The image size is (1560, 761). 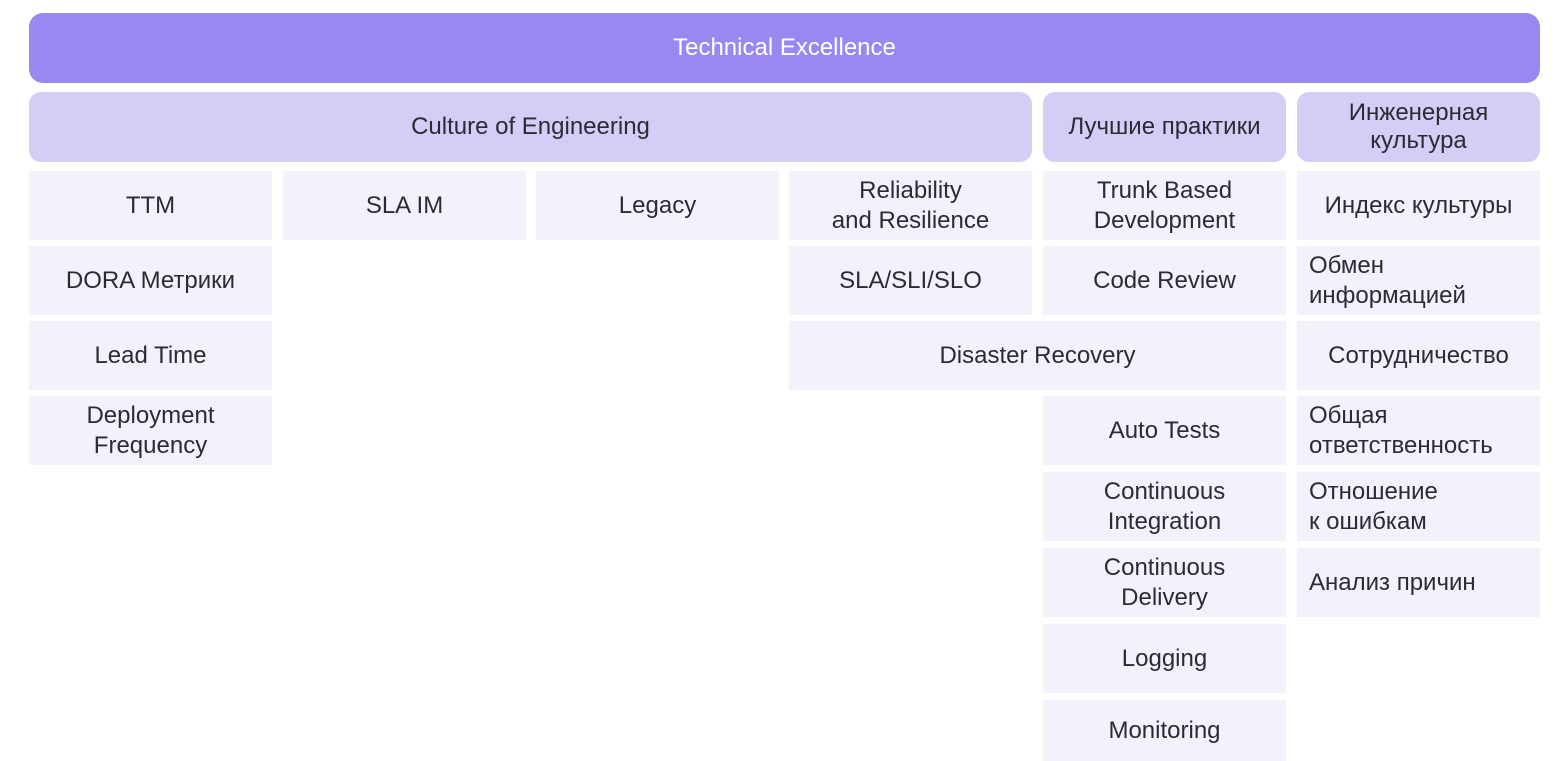 I want to click on header-label: Инженерная культура, so click(x=1418, y=126).